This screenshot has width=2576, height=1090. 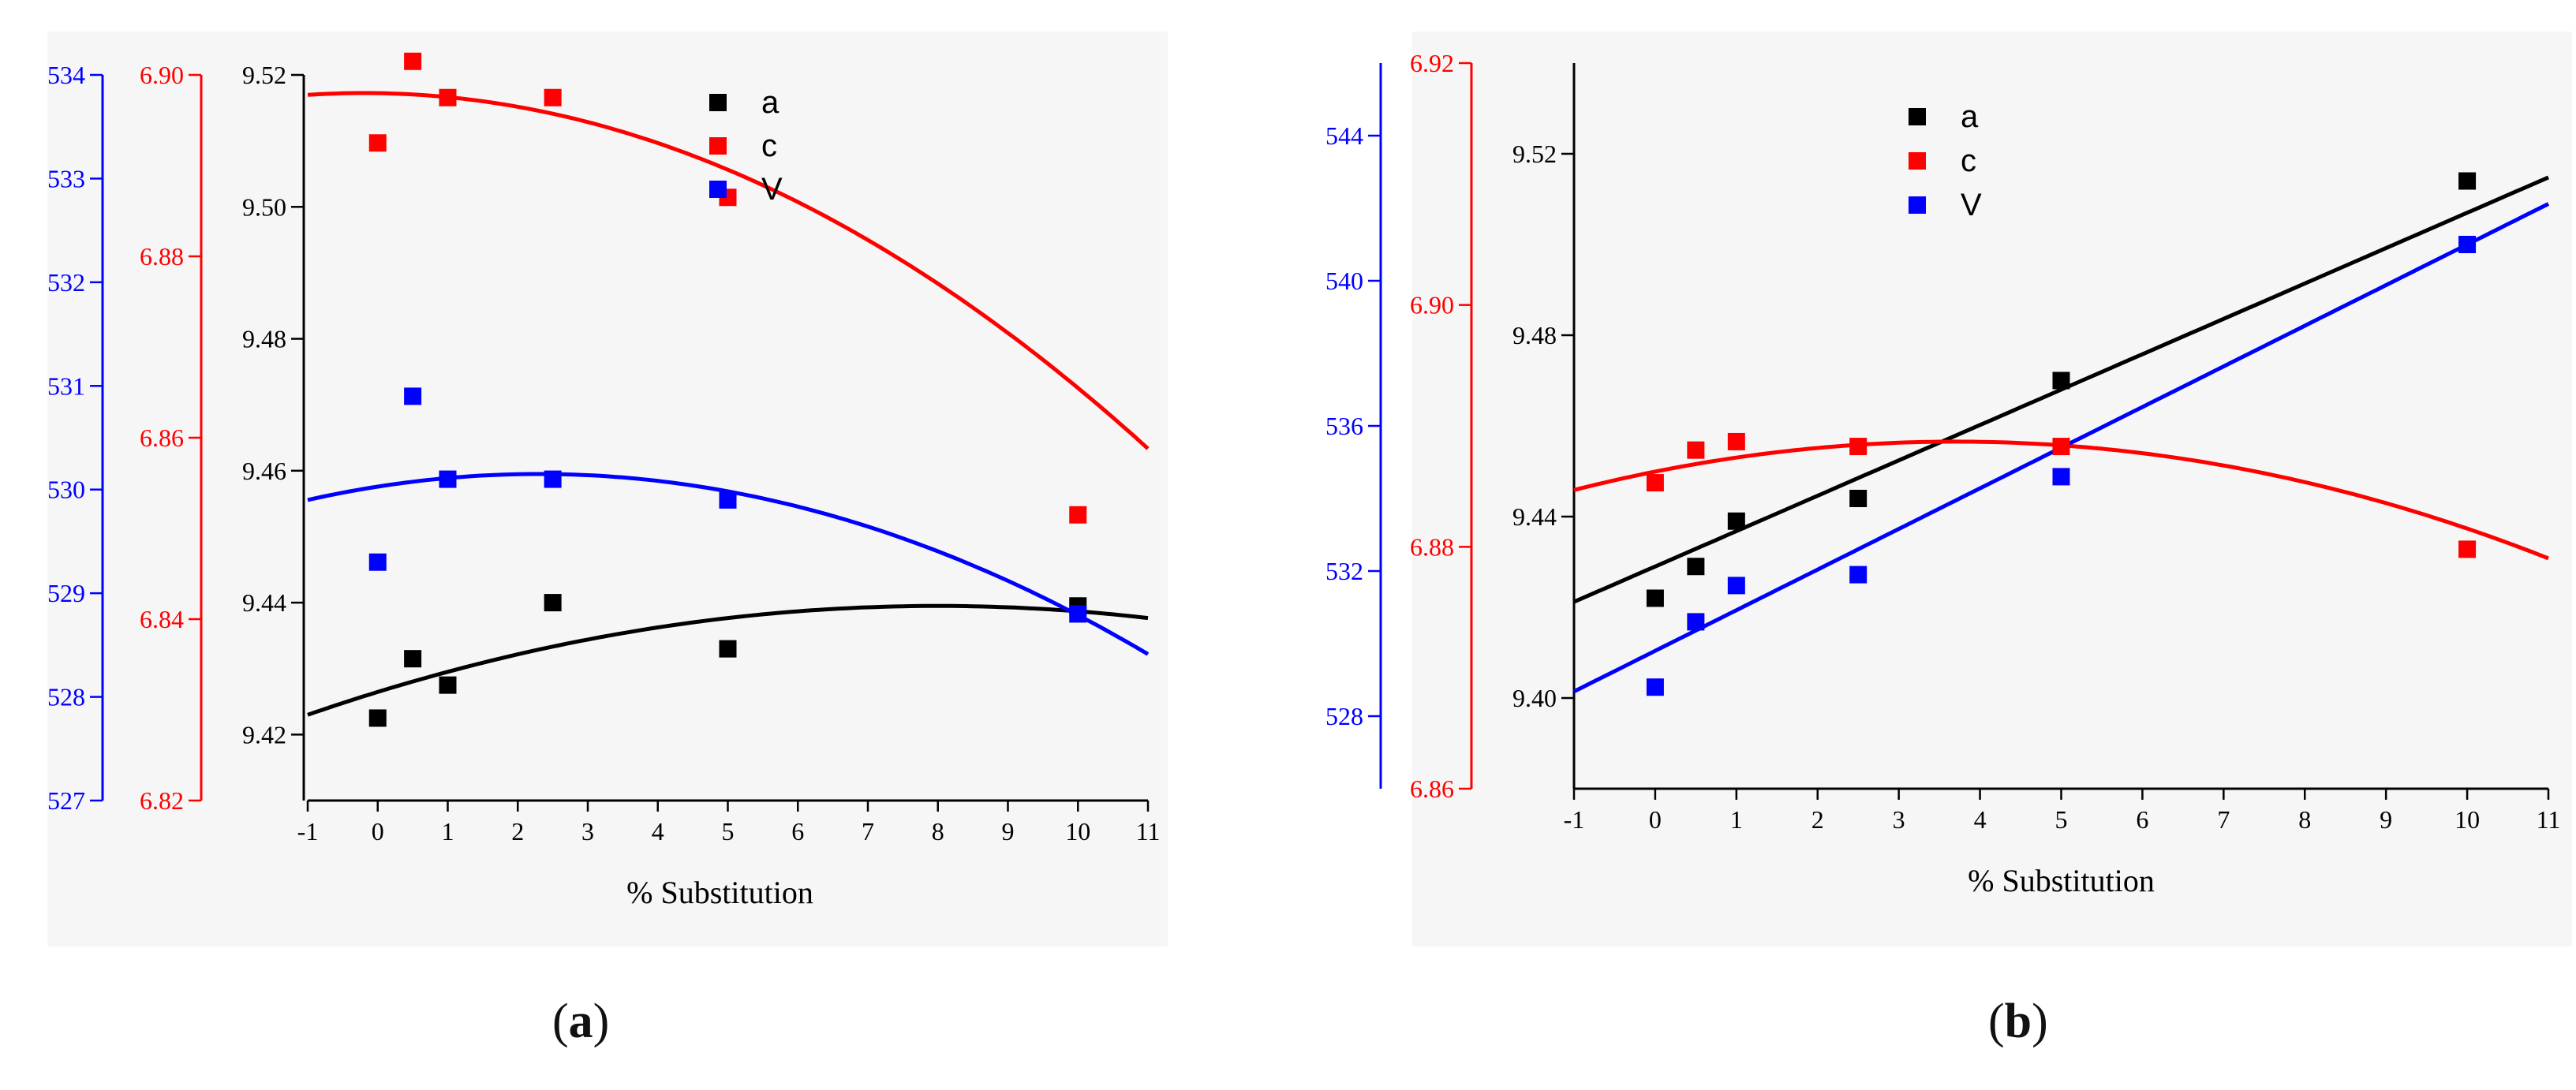 What do you see at coordinates (769, 146) in the screenshot?
I see `chart-a-legend-label-c: c` at bounding box center [769, 146].